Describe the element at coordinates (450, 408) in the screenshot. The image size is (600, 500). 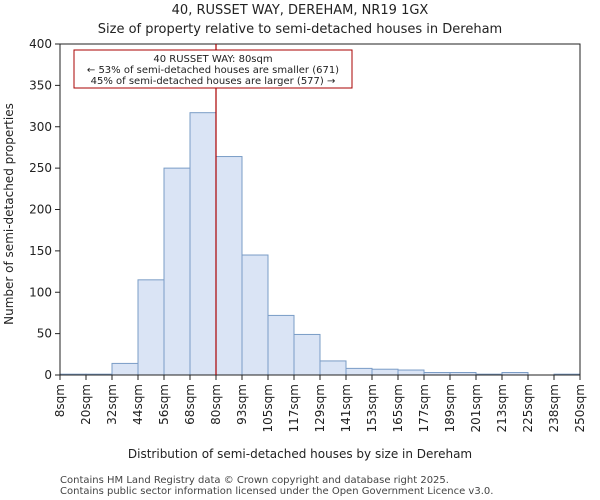
I see `x-tick-label: 189sqm` at that location.